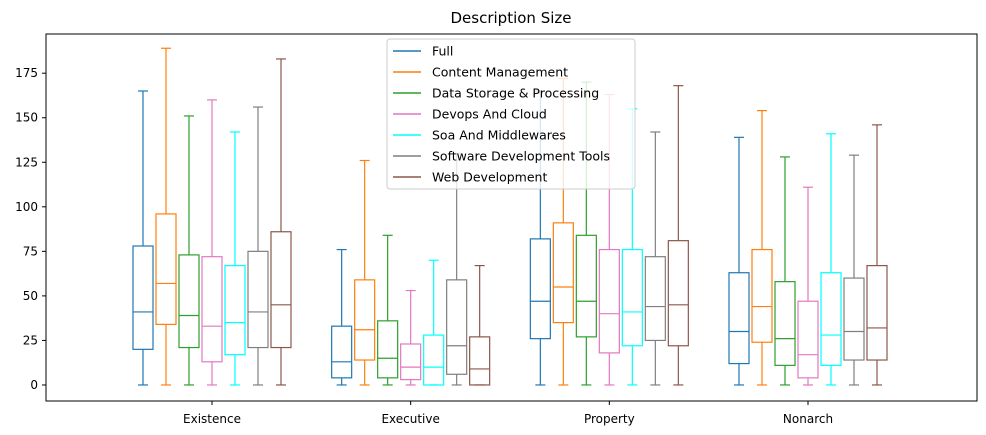 The height and width of the screenshot is (435, 986). What do you see at coordinates (609, 419) in the screenshot?
I see `x-tick-label: Property` at bounding box center [609, 419].